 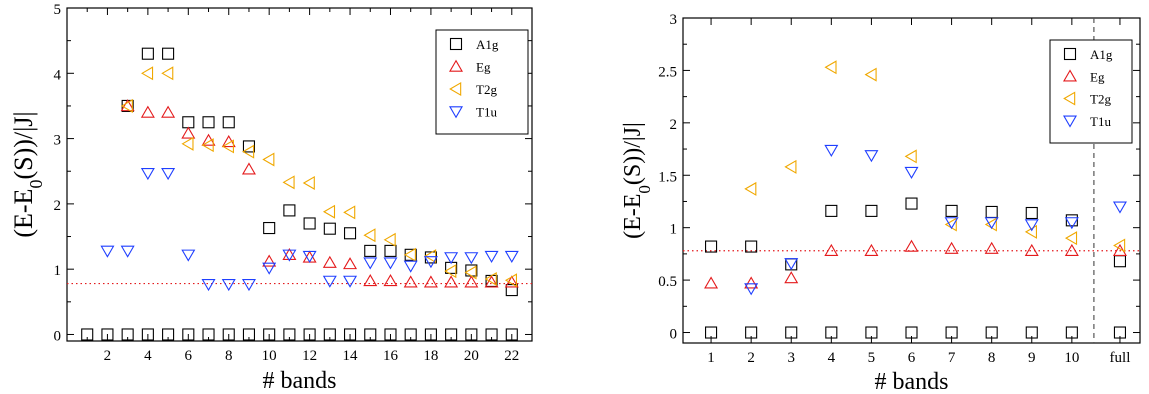 What do you see at coordinates (189, 356) in the screenshot?
I see `x-tick-label: 6` at bounding box center [189, 356].